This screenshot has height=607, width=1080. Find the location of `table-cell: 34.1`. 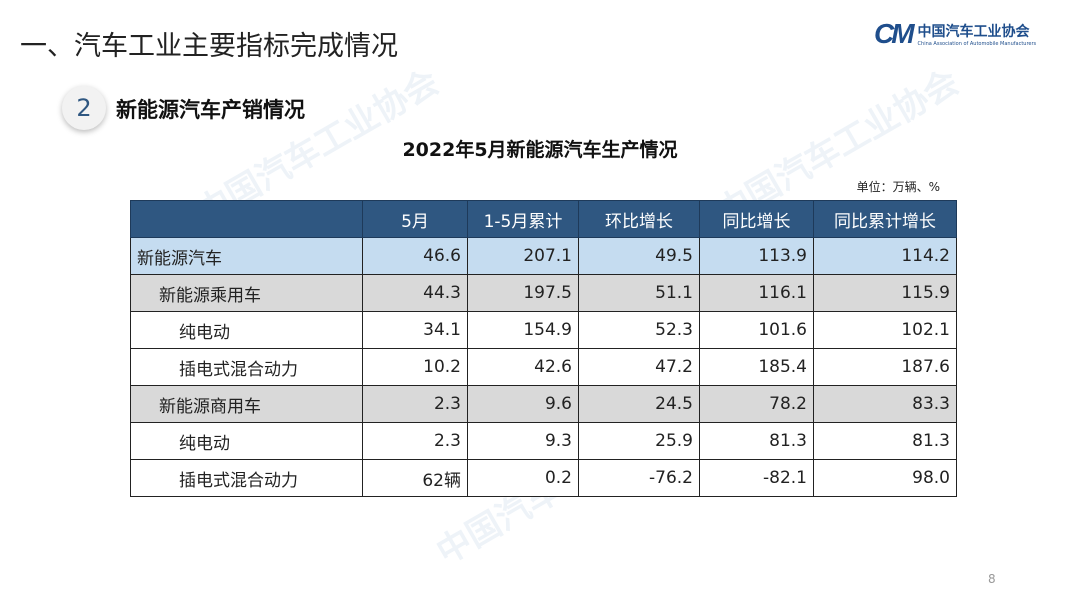

table-cell: 34.1 is located at coordinates (415, 330).